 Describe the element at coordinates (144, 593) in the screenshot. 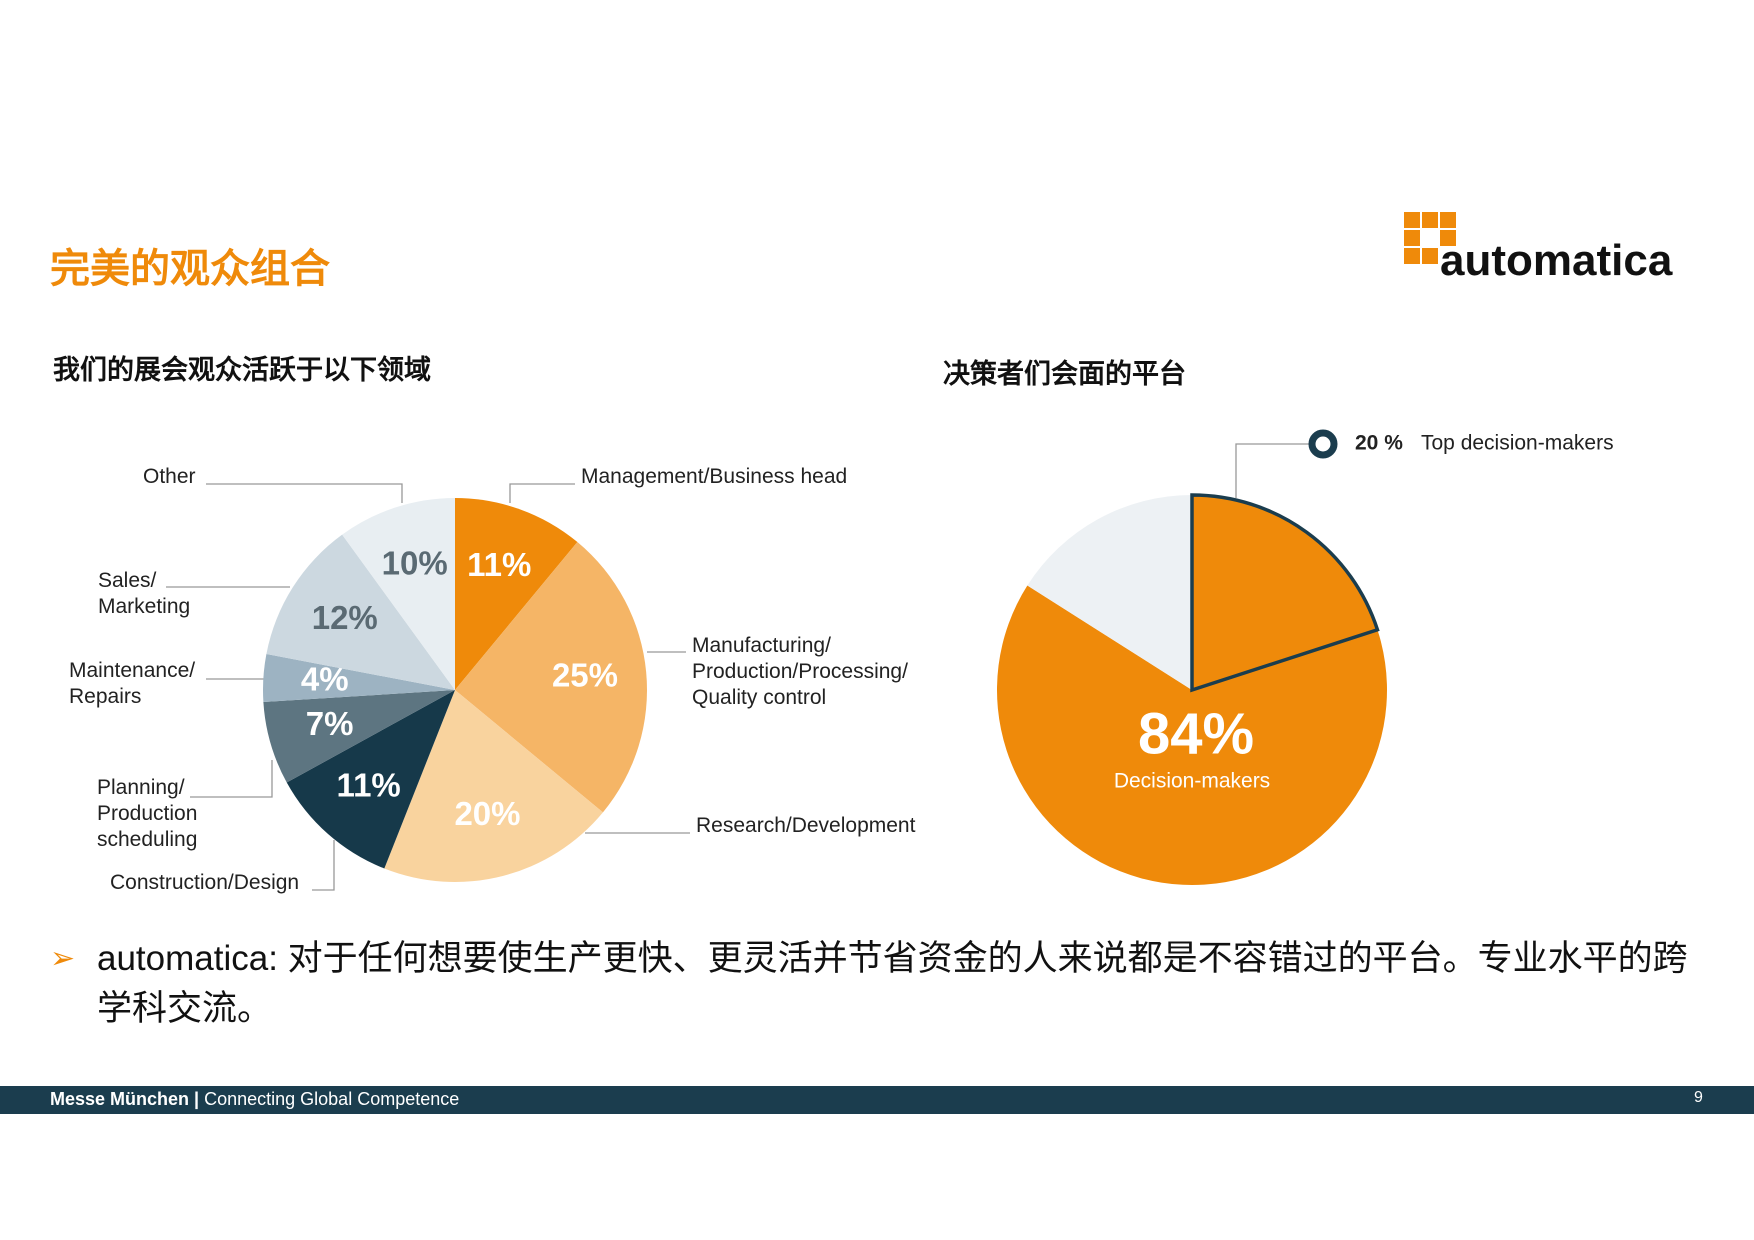

I see `category-label: Sales/ Marketing` at that location.